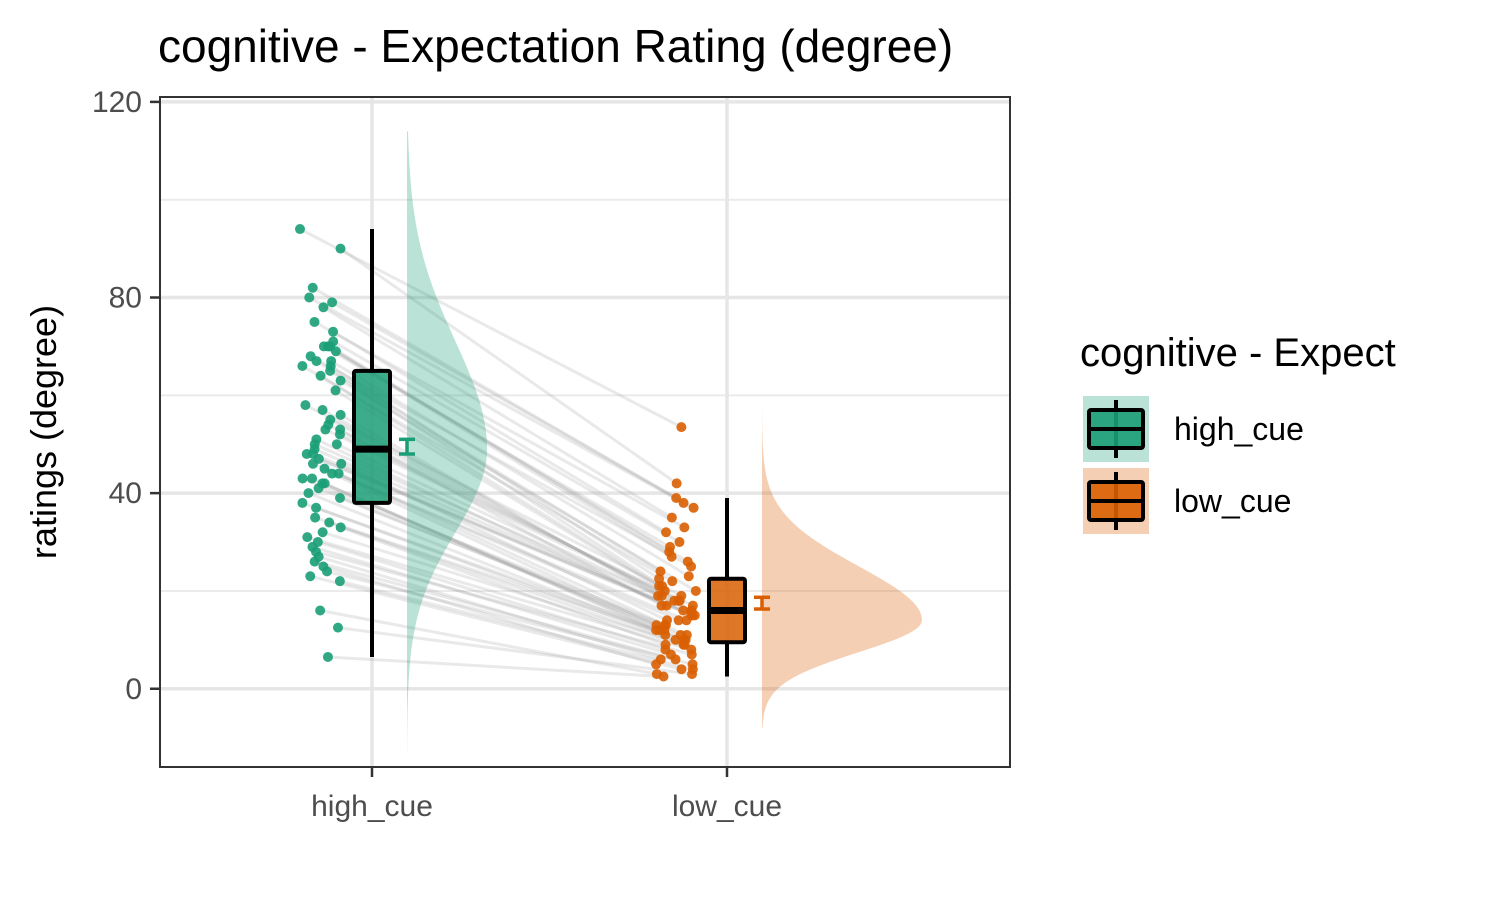 This screenshot has width=1500, height=900. I want to click on boxplots, so click(549, 453).